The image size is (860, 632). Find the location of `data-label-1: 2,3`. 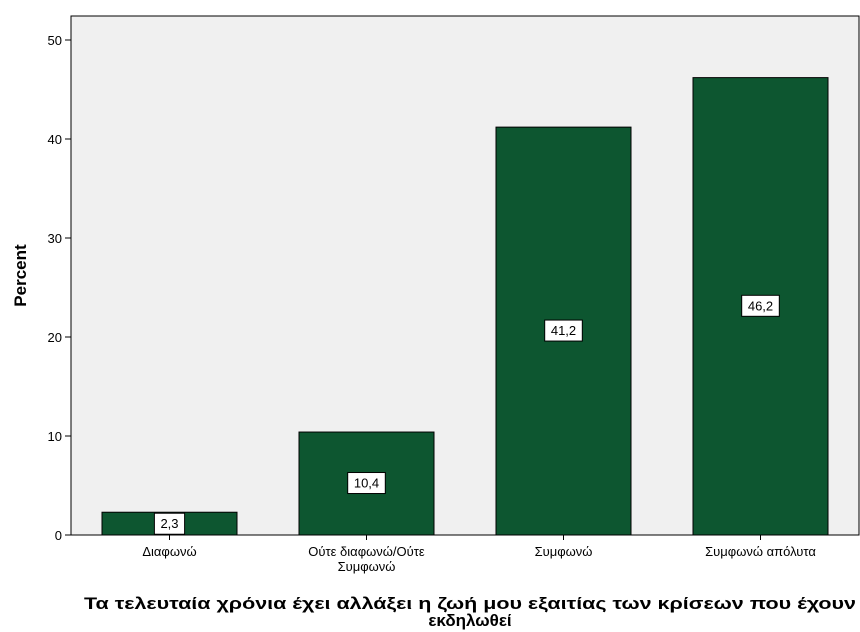

data-label-1: 2,3 is located at coordinates (169, 523).